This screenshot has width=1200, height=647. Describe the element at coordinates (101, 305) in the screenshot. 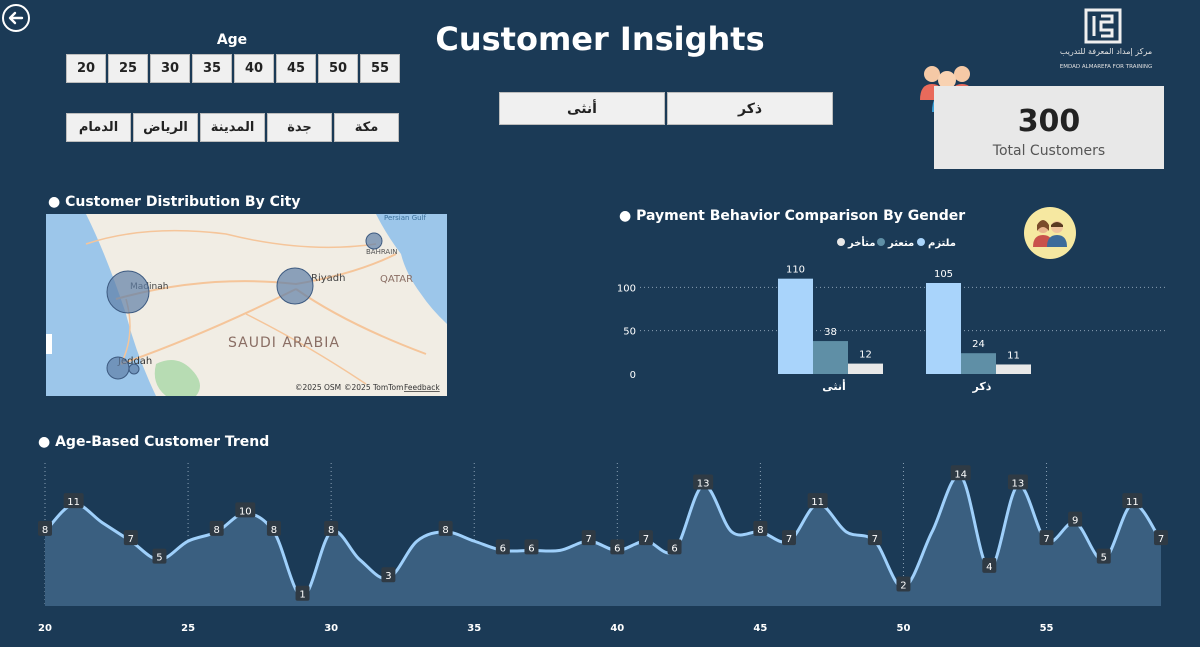

I see `red-sea-shape` at that location.